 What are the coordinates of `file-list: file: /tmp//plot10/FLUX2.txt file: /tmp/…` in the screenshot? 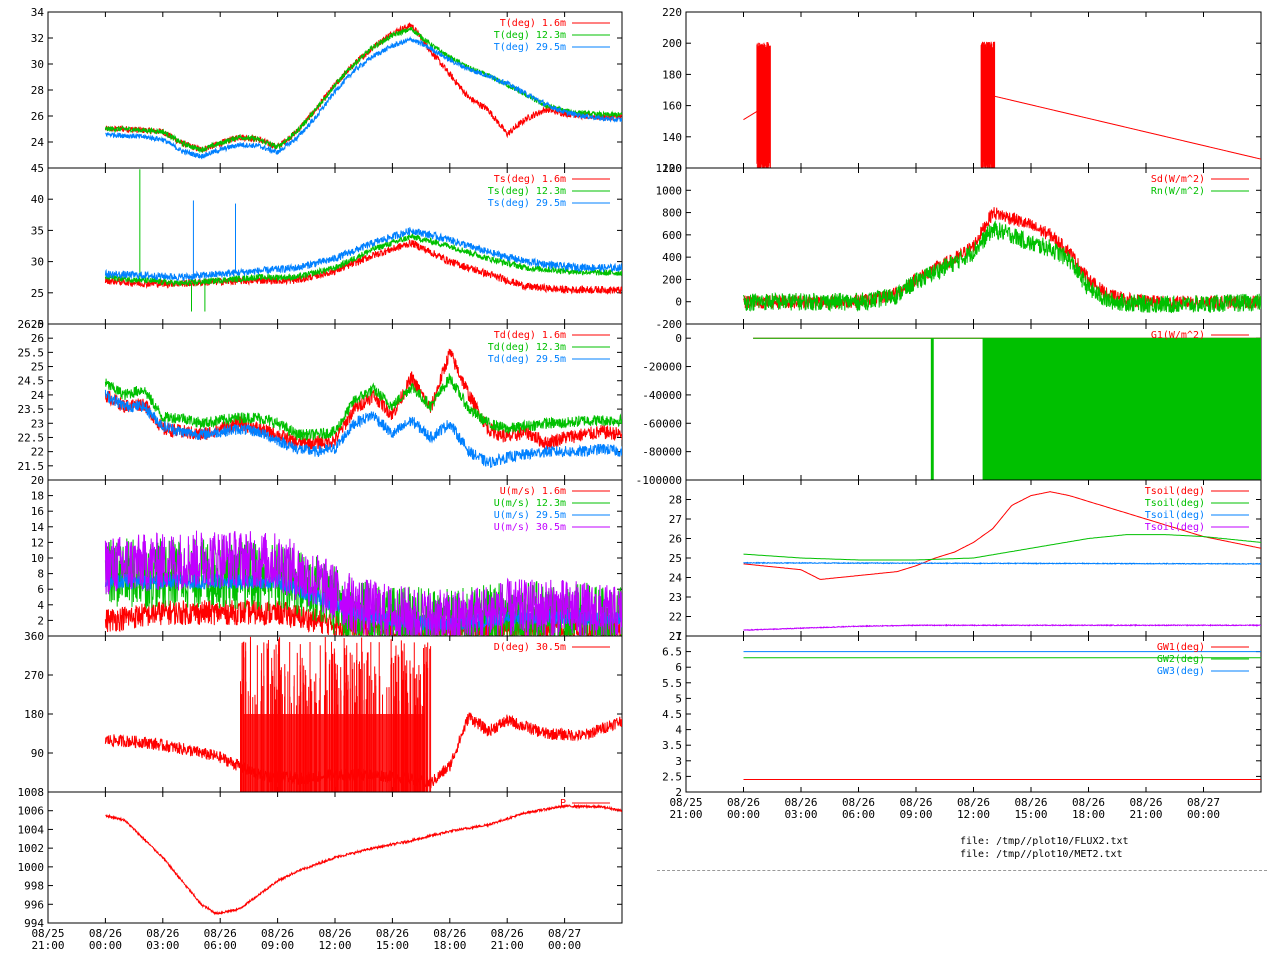 It's located at (1110, 848).